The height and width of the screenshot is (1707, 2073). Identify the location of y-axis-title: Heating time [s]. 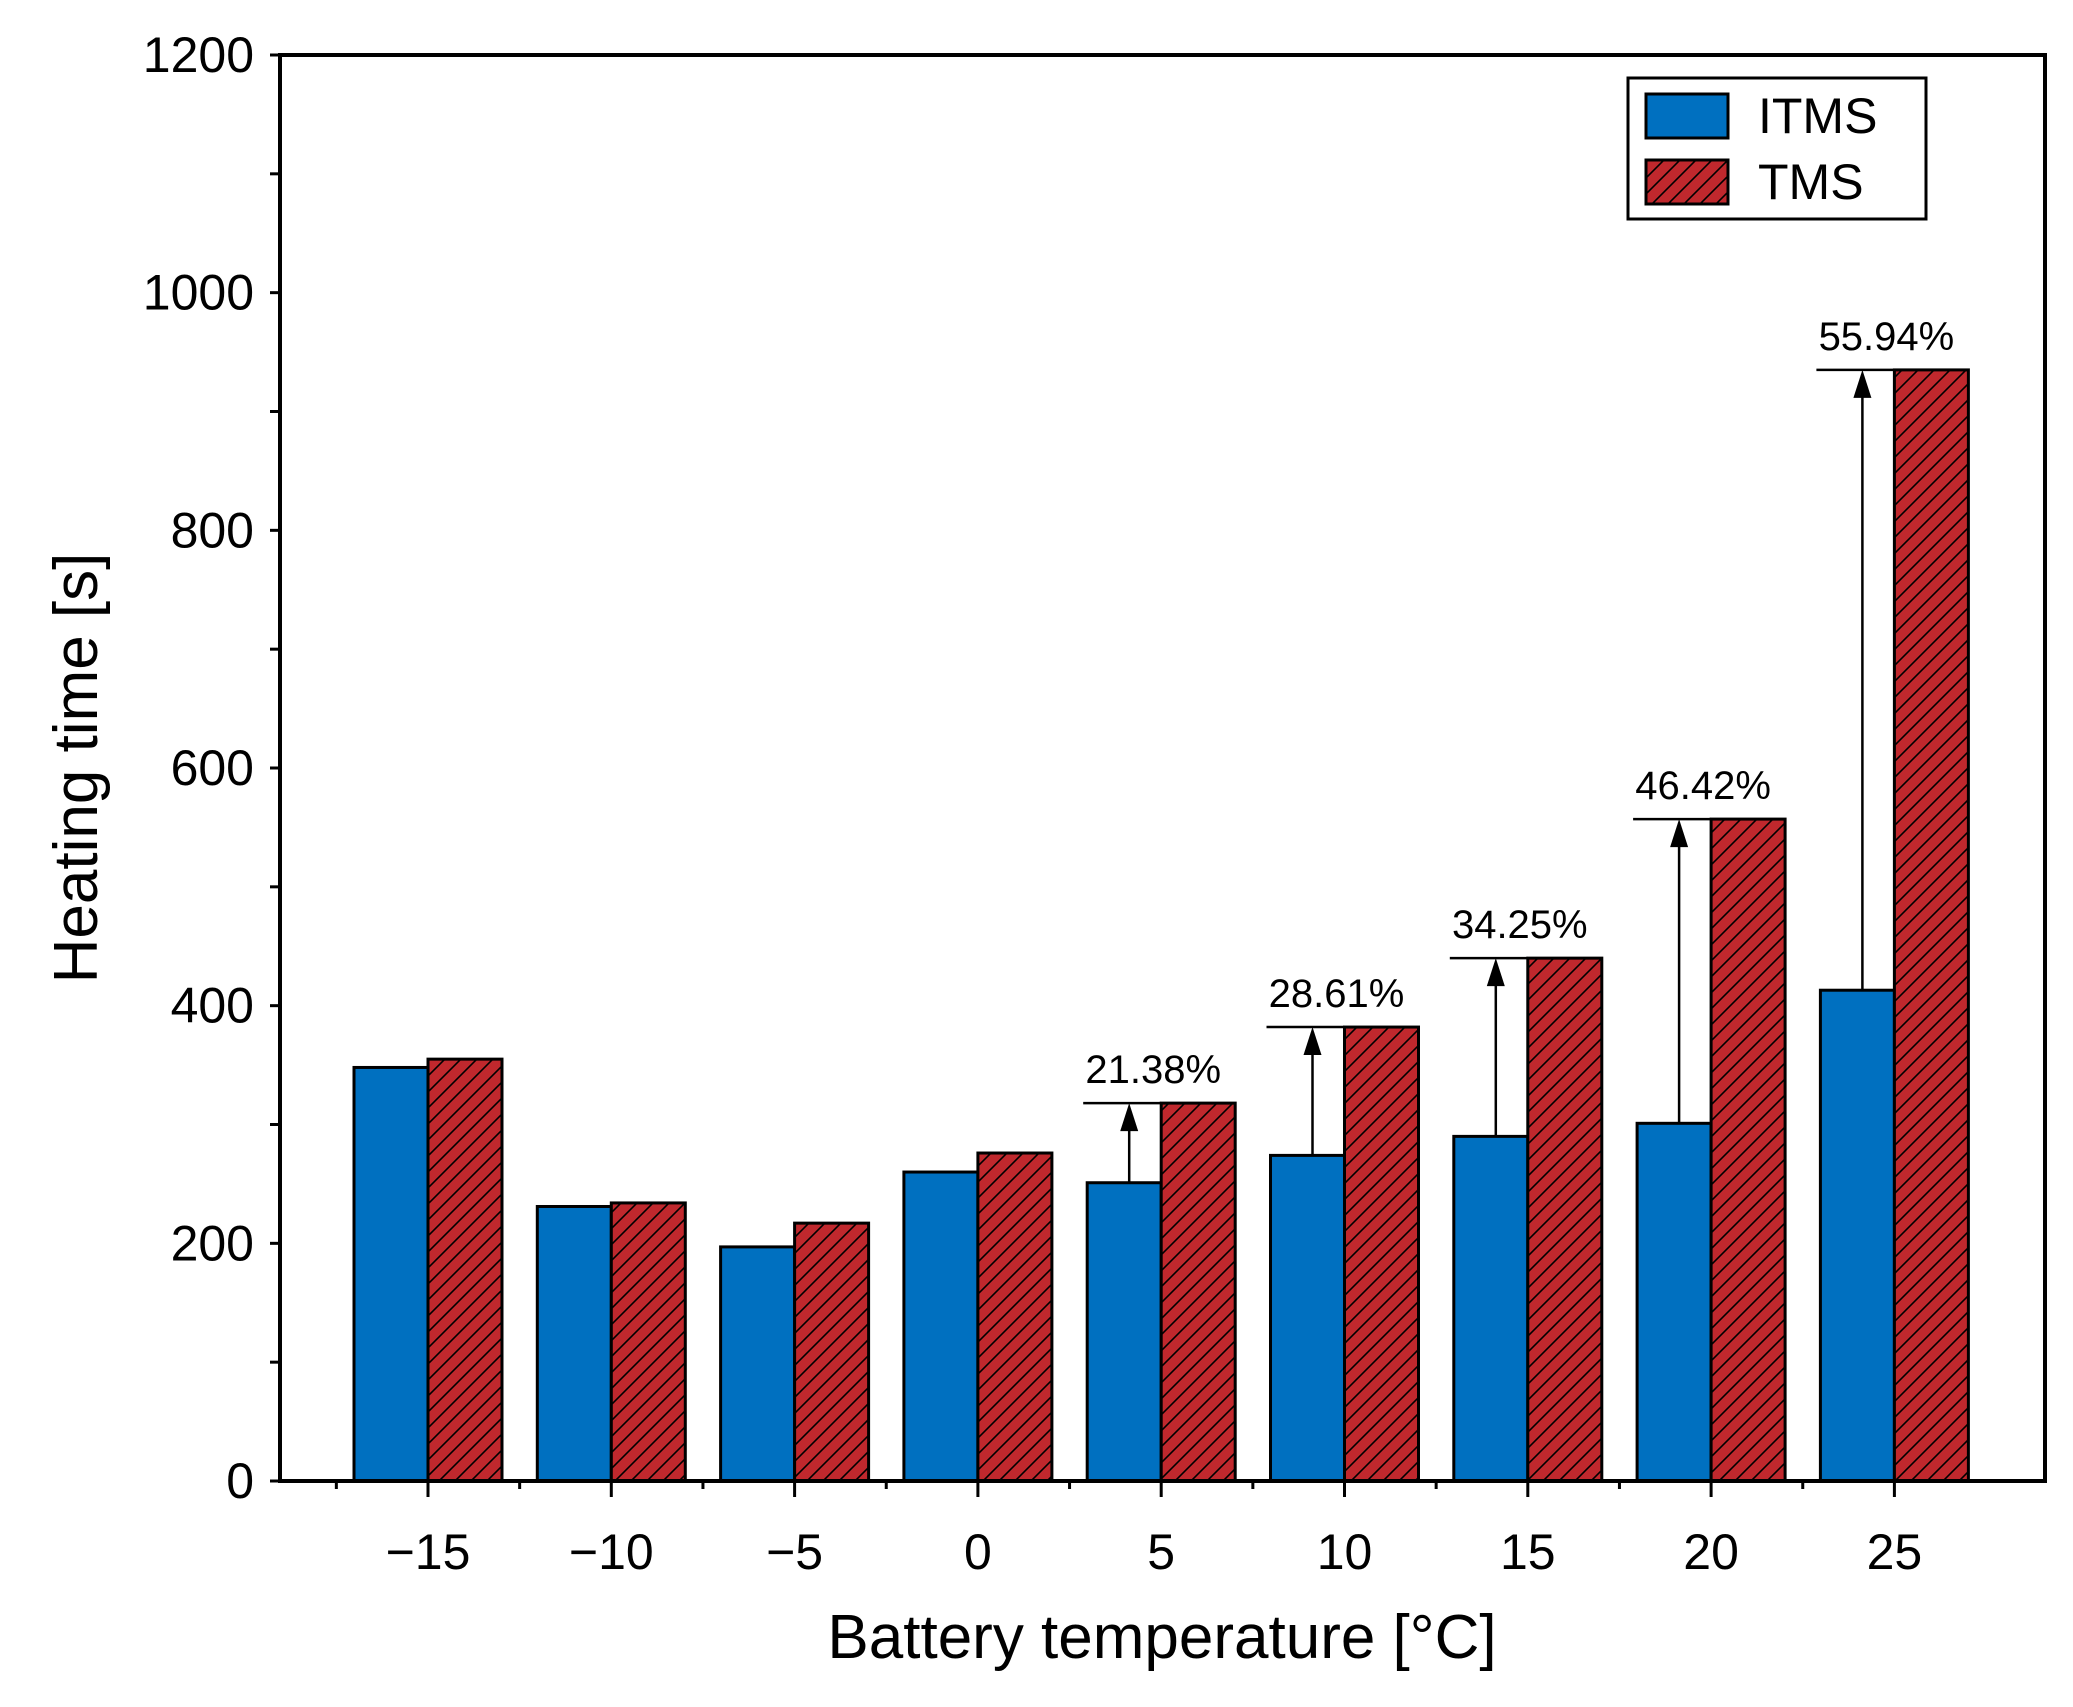
(76, 768).